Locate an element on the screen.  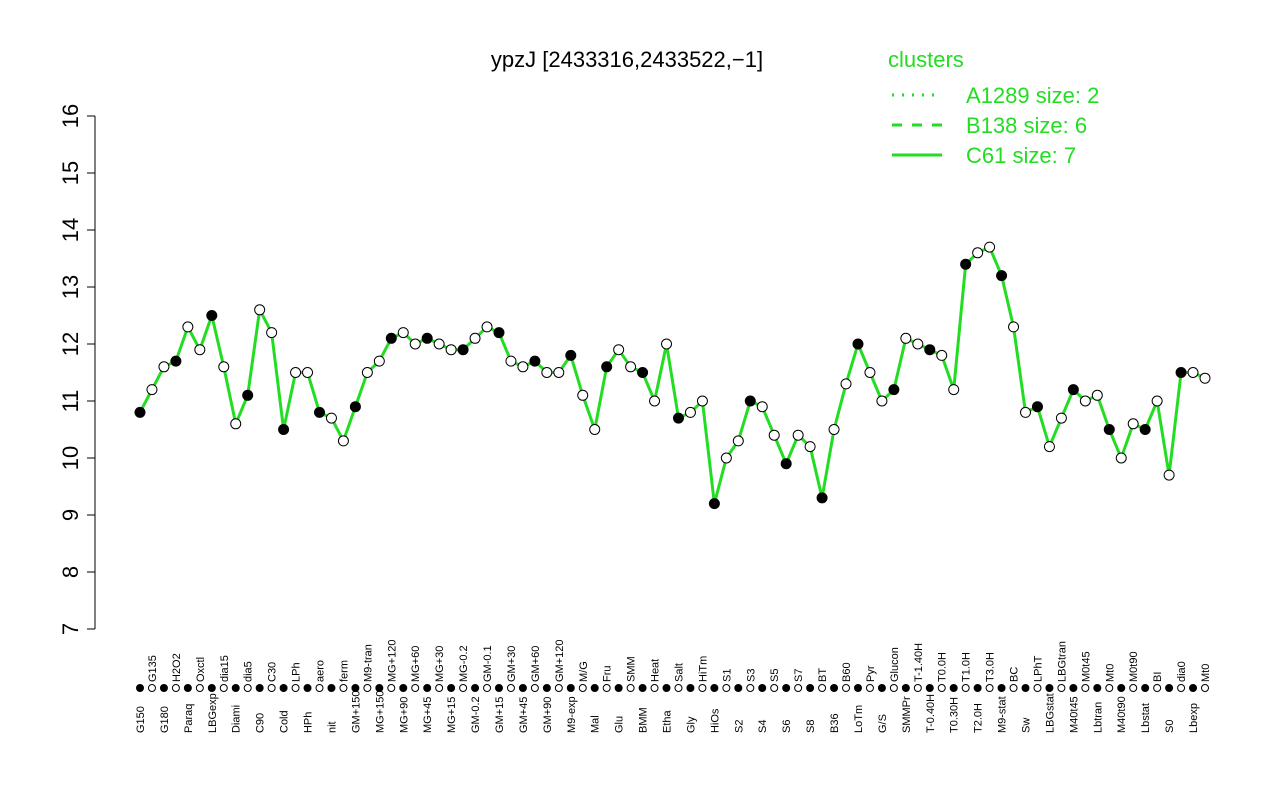
x-tick-label: MG+60 is located at coordinates (416, 664).